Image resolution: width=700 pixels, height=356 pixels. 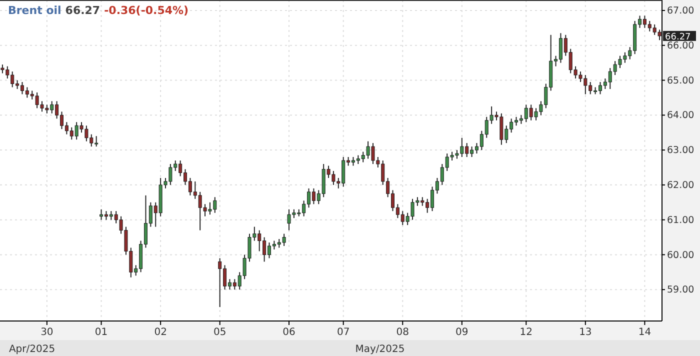 What do you see at coordinates (680, 11) in the screenshot?
I see `y-tick-label: 67.00` at bounding box center [680, 11].